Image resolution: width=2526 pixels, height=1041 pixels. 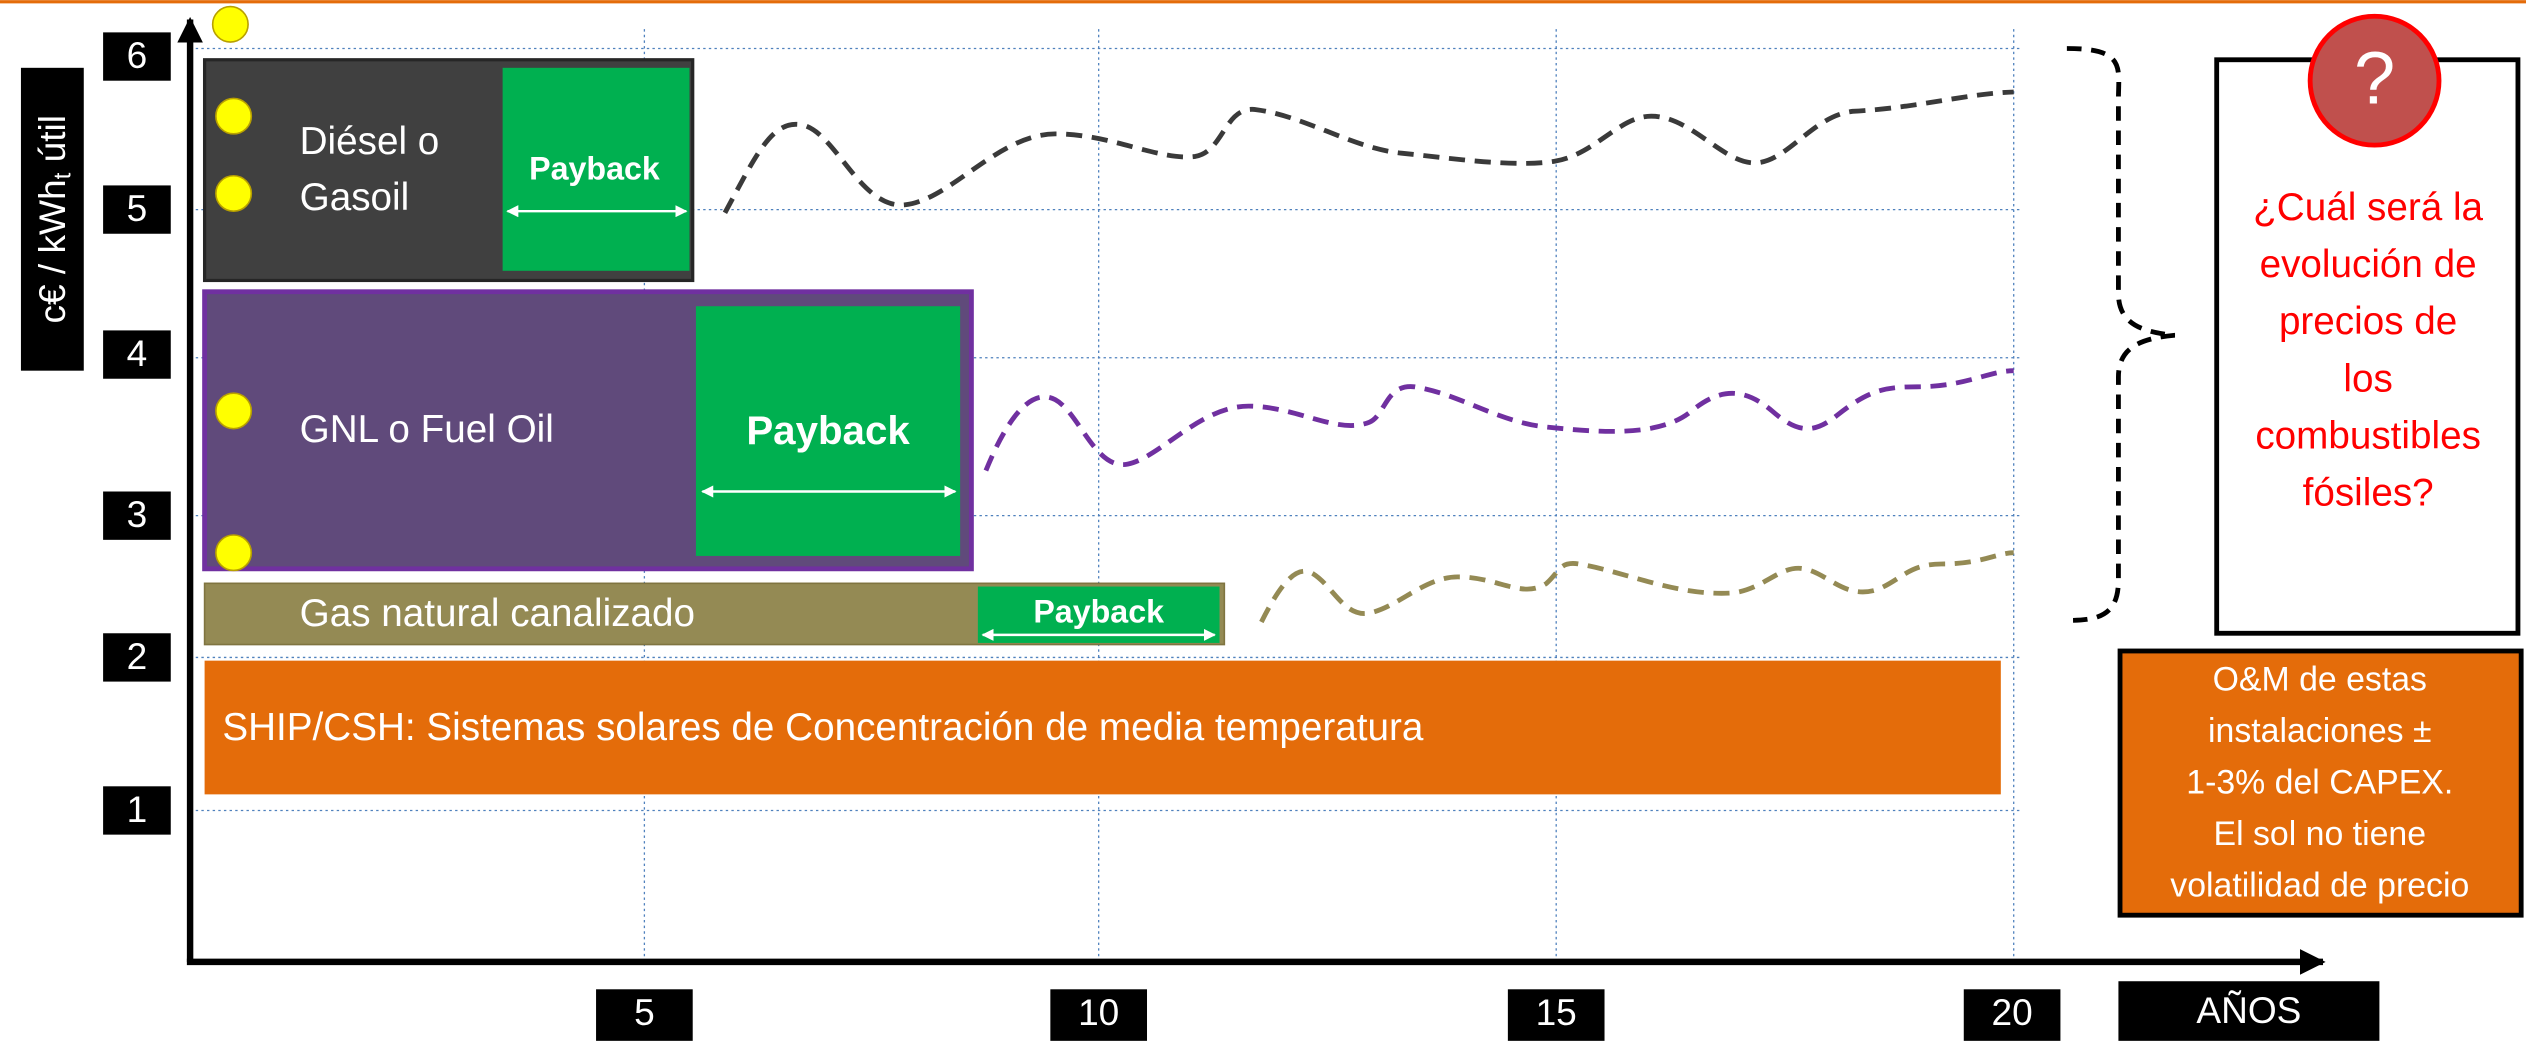 What do you see at coordinates (2368, 436) in the screenshot?
I see `question-line: combustibles` at bounding box center [2368, 436].